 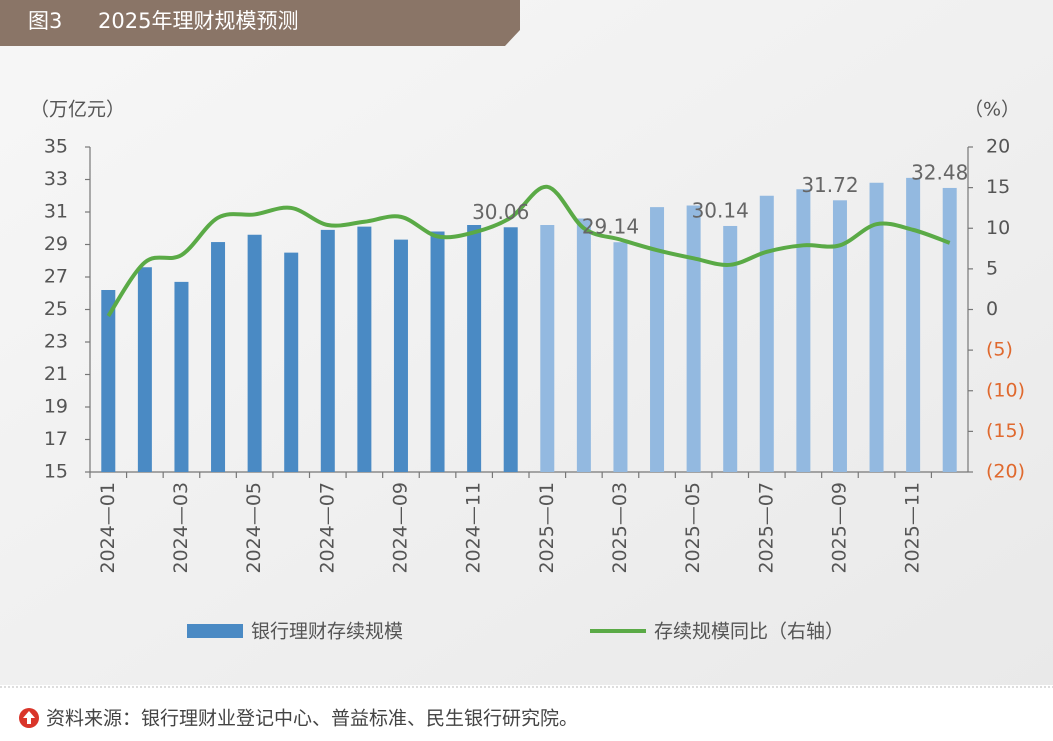 I want to click on y-tick-label: 25, so click(x=56, y=309).